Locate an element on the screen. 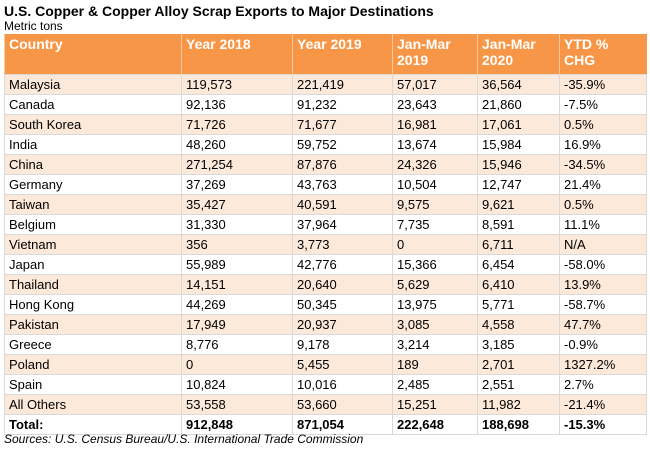 The height and width of the screenshot is (449, 650). table-cell: 189 is located at coordinates (435, 364).